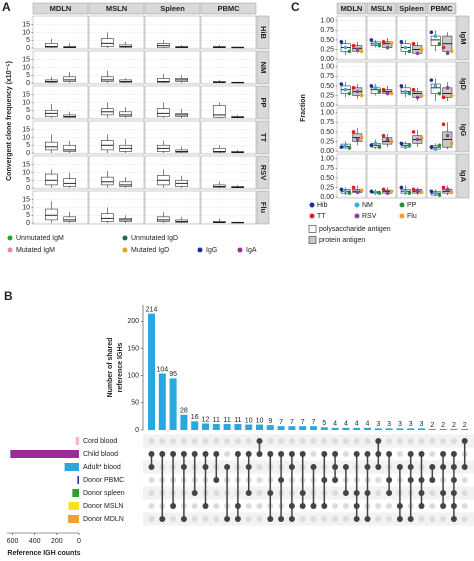 The height and width of the screenshot is (561, 474). What do you see at coordinates (13, 541) in the screenshot?
I see `x-tick-label: 600` at bounding box center [13, 541].